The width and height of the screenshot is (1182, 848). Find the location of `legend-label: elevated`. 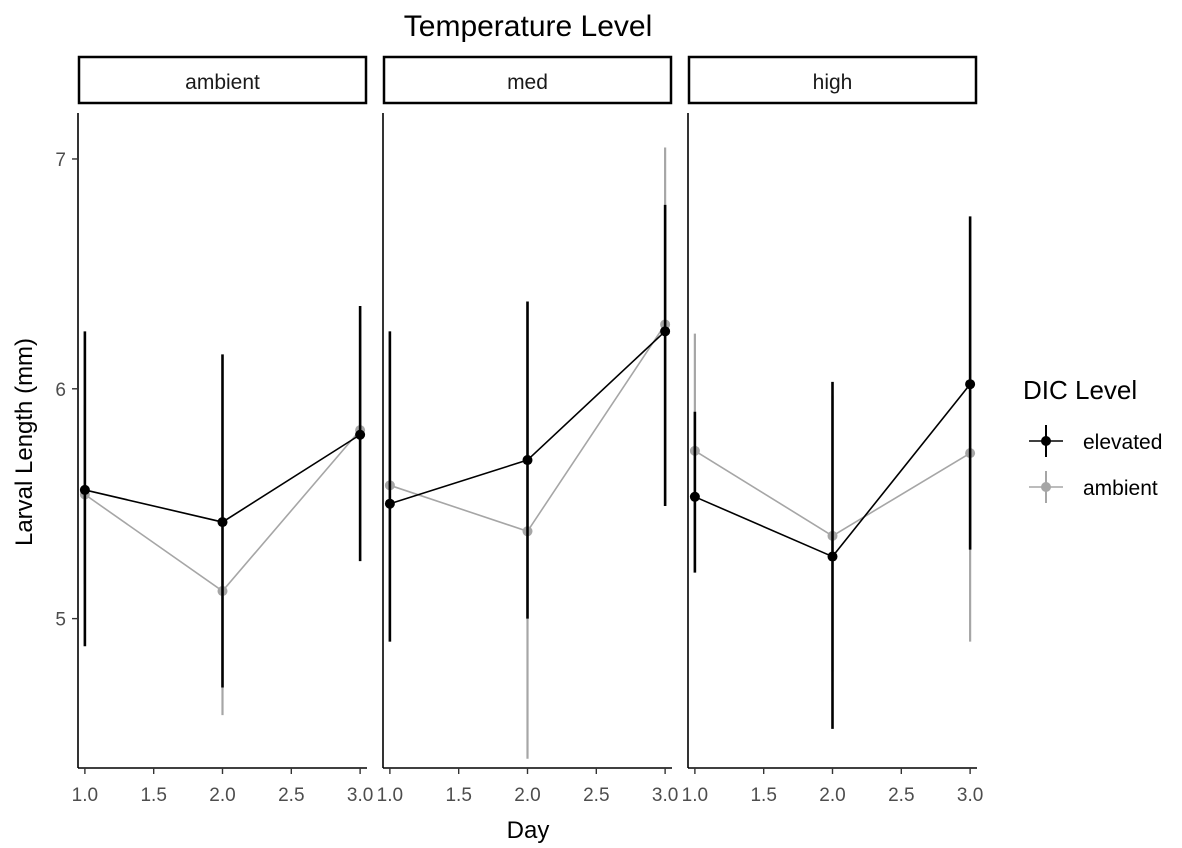

legend-label: elevated is located at coordinates (1122, 442).